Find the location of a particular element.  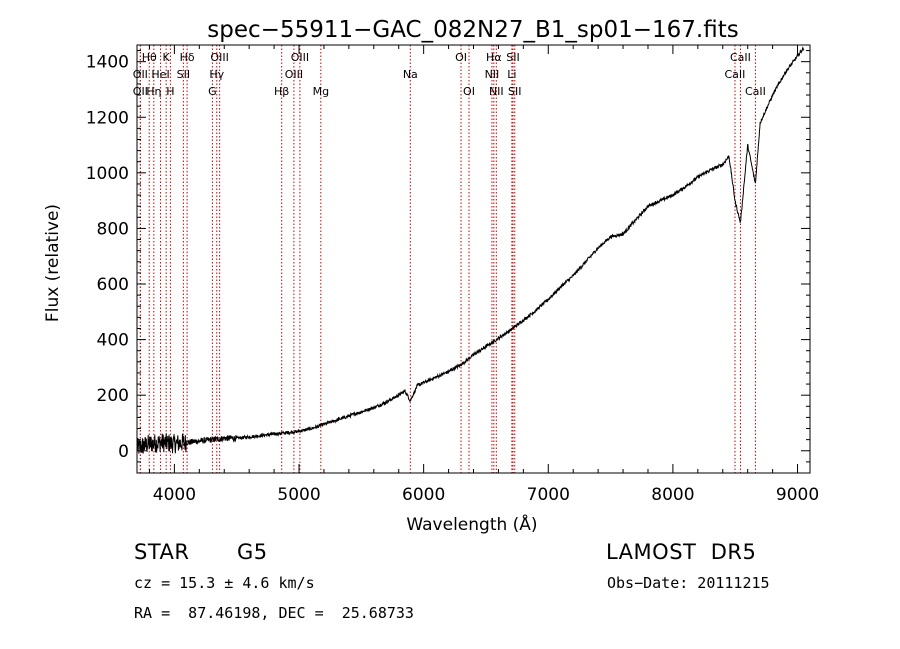

marker-label: G is located at coordinates (212, 91).